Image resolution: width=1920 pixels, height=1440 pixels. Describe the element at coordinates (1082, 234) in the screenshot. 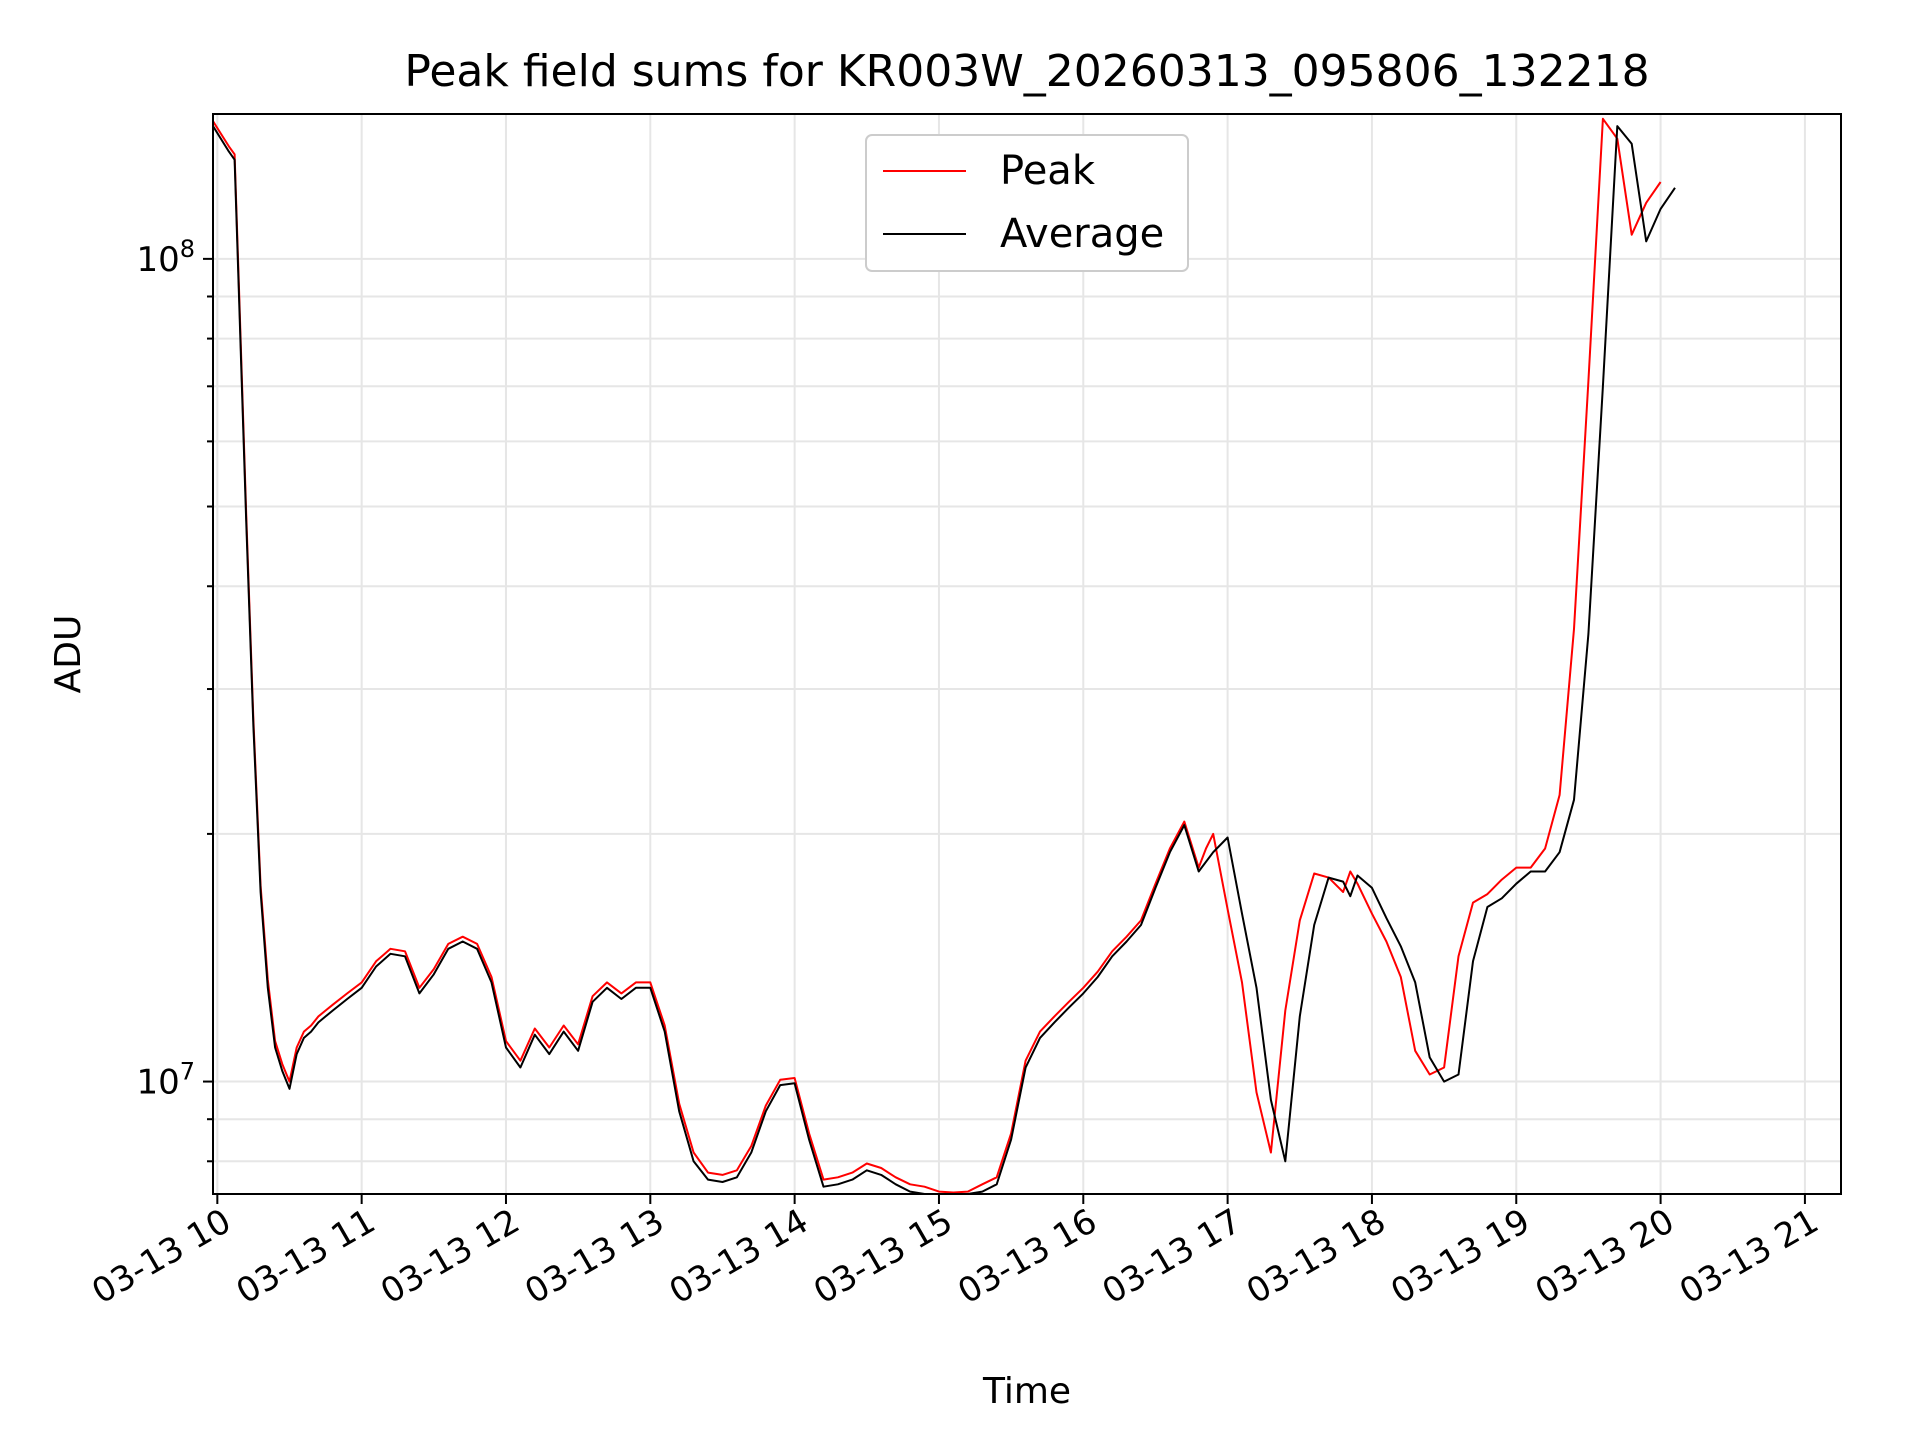

I see `legend-label-average: Average` at that location.